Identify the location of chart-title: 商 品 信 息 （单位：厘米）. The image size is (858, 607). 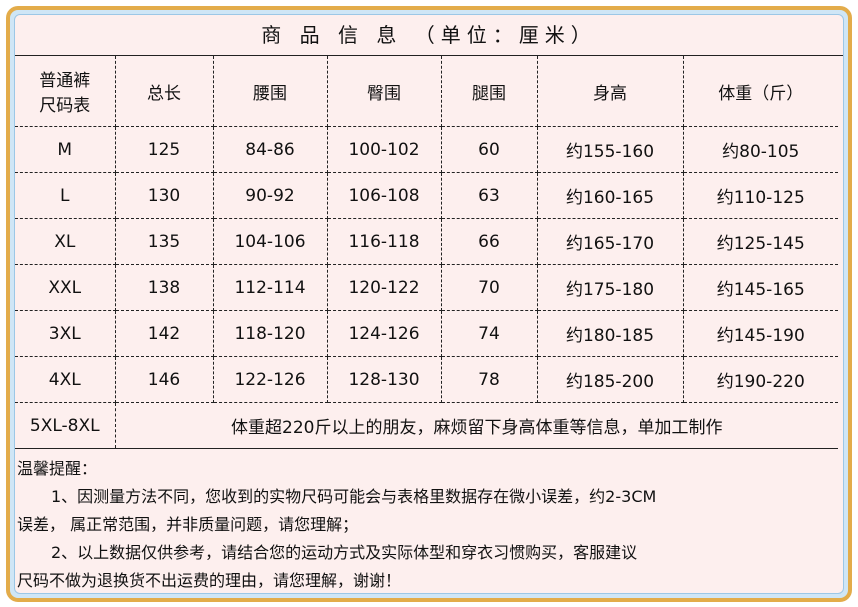
(429, 35).